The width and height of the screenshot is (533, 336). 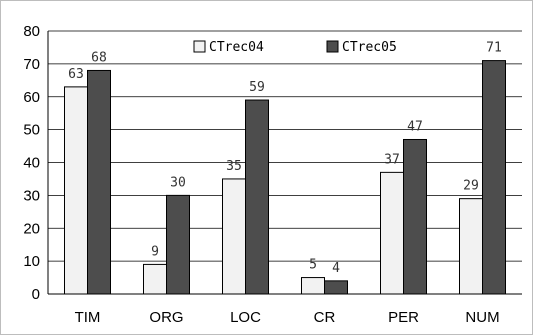 I want to click on y-tick-label: 50, so click(x=31, y=130).